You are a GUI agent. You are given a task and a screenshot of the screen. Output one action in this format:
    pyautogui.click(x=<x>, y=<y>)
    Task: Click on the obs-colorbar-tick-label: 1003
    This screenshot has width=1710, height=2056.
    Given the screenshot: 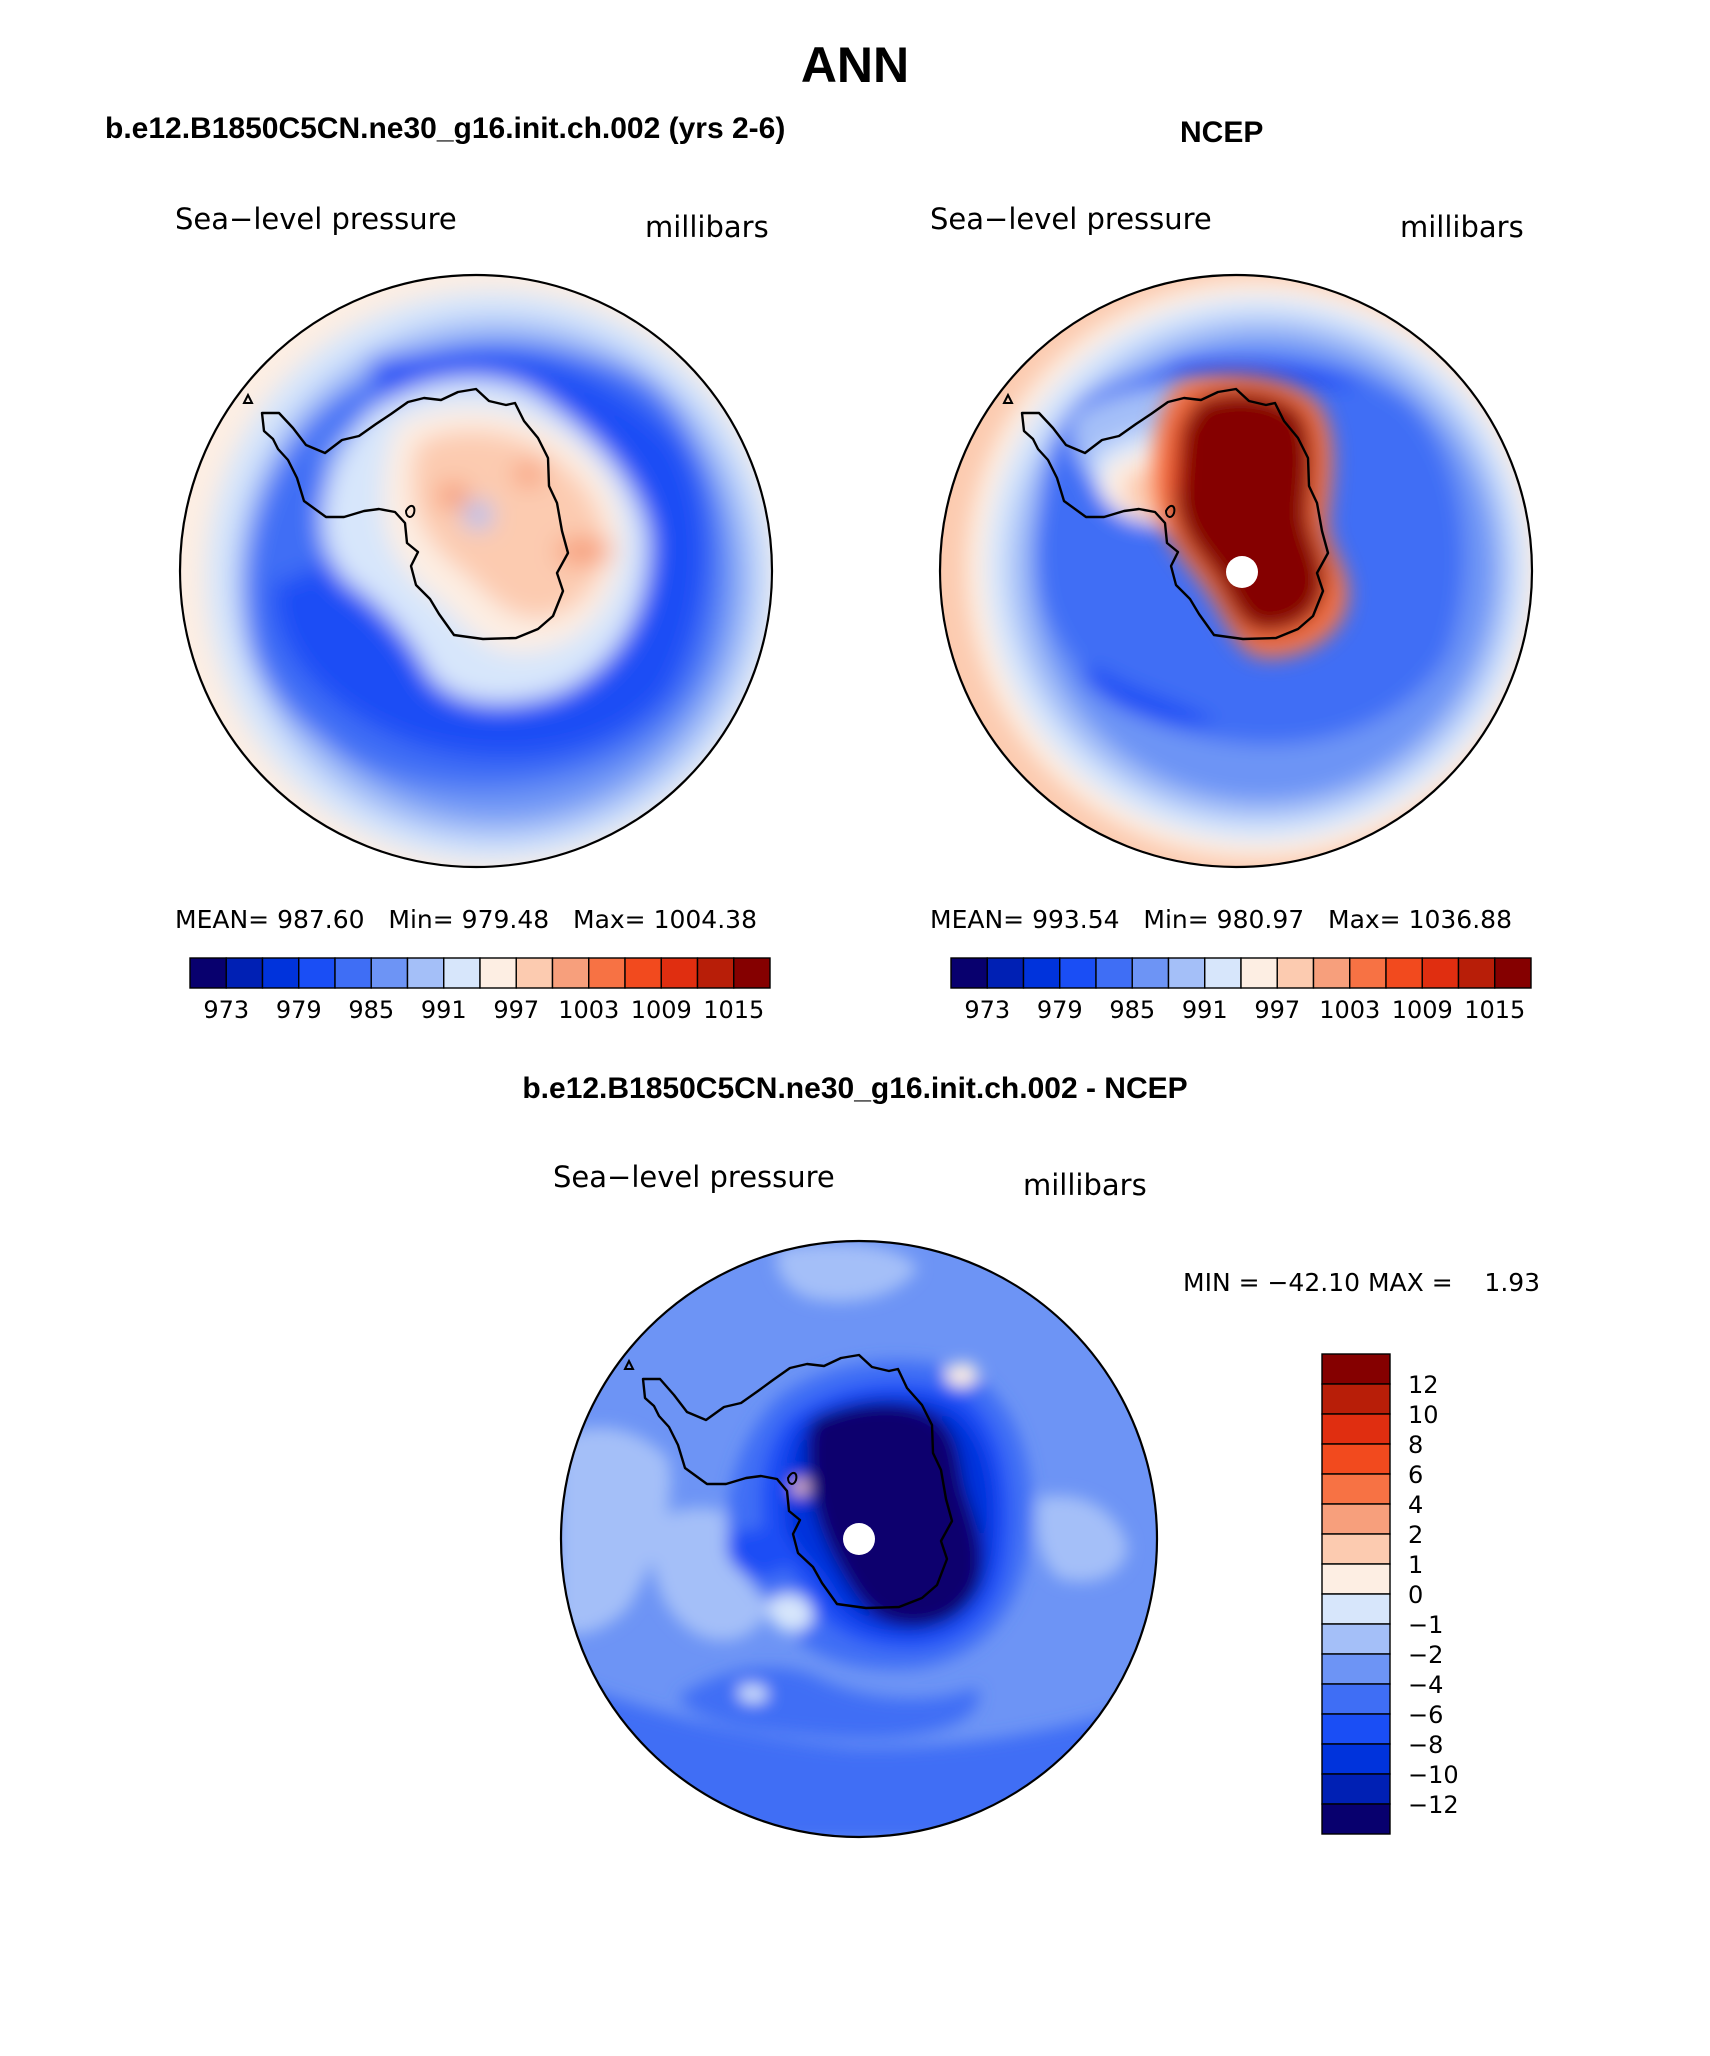 What is the action you would take?
    pyautogui.click(x=1349, y=1010)
    